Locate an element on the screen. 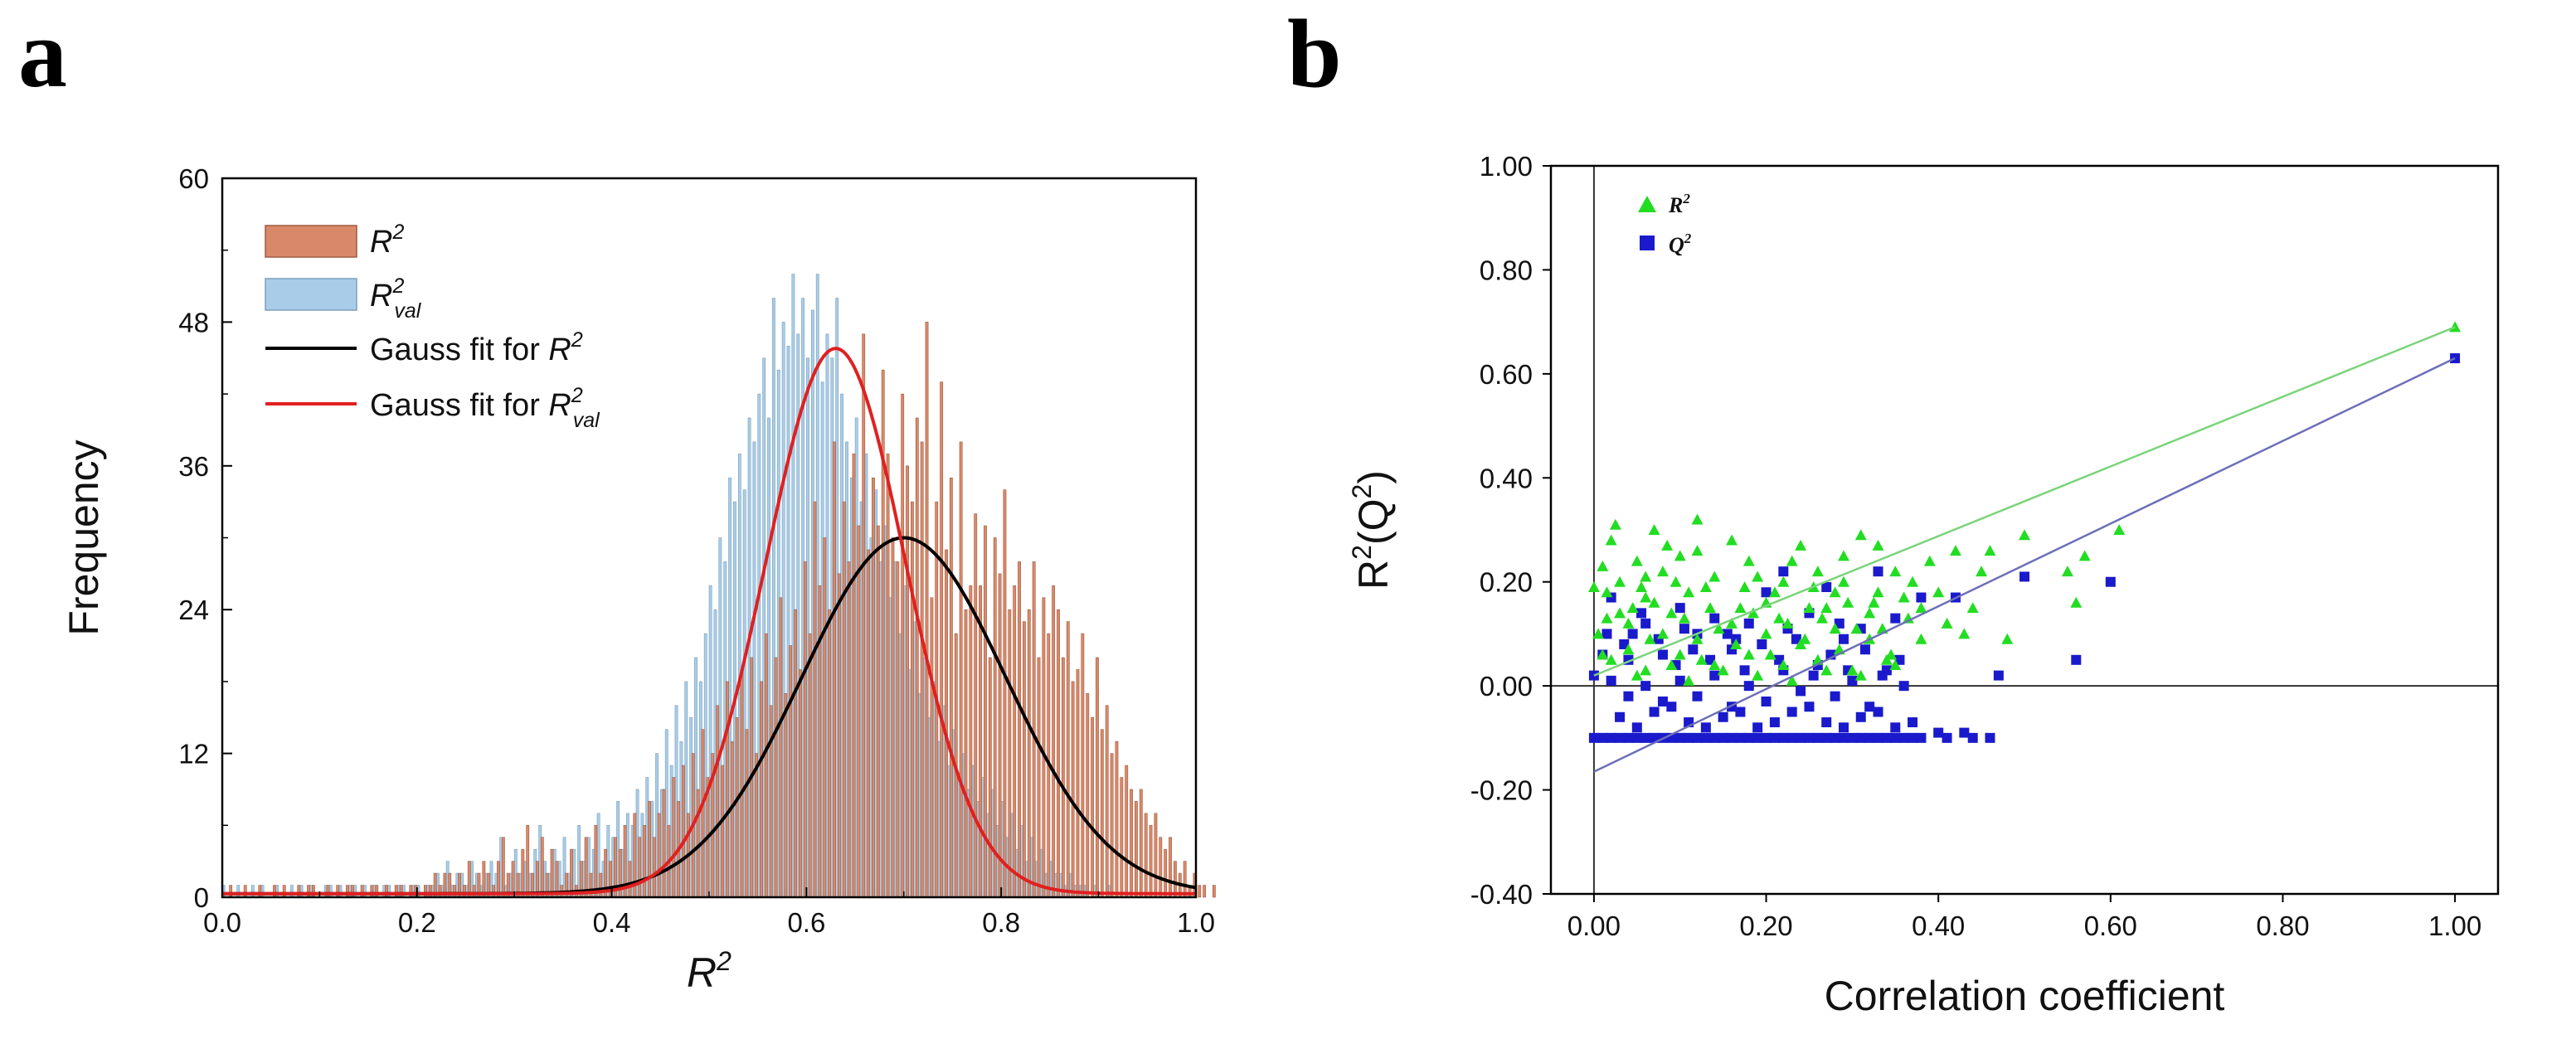 The width and height of the screenshot is (2576, 1044). y-tick-label: -0.20 is located at coordinates (1502, 791).